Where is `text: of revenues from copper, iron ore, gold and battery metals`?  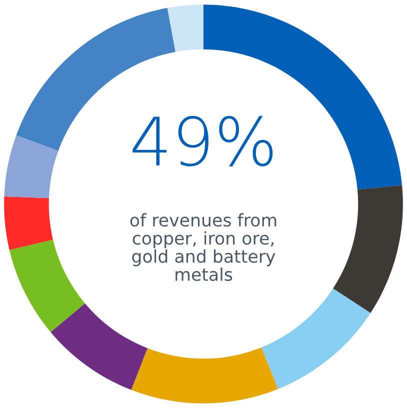
text: of revenues from copper, iron ore, gold and battery metals is located at coordinates (203, 247).